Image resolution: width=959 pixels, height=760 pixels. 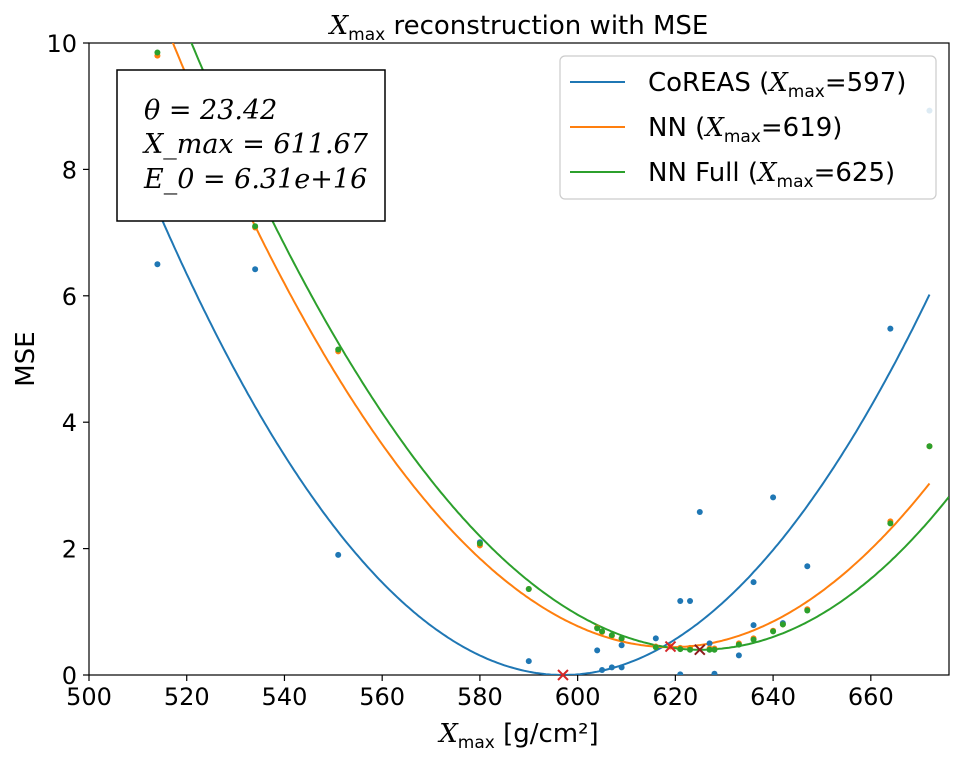 What do you see at coordinates (476, 743) in the screenshot?
I see `xlabel-sub: max` at bounding box center [476, 743].